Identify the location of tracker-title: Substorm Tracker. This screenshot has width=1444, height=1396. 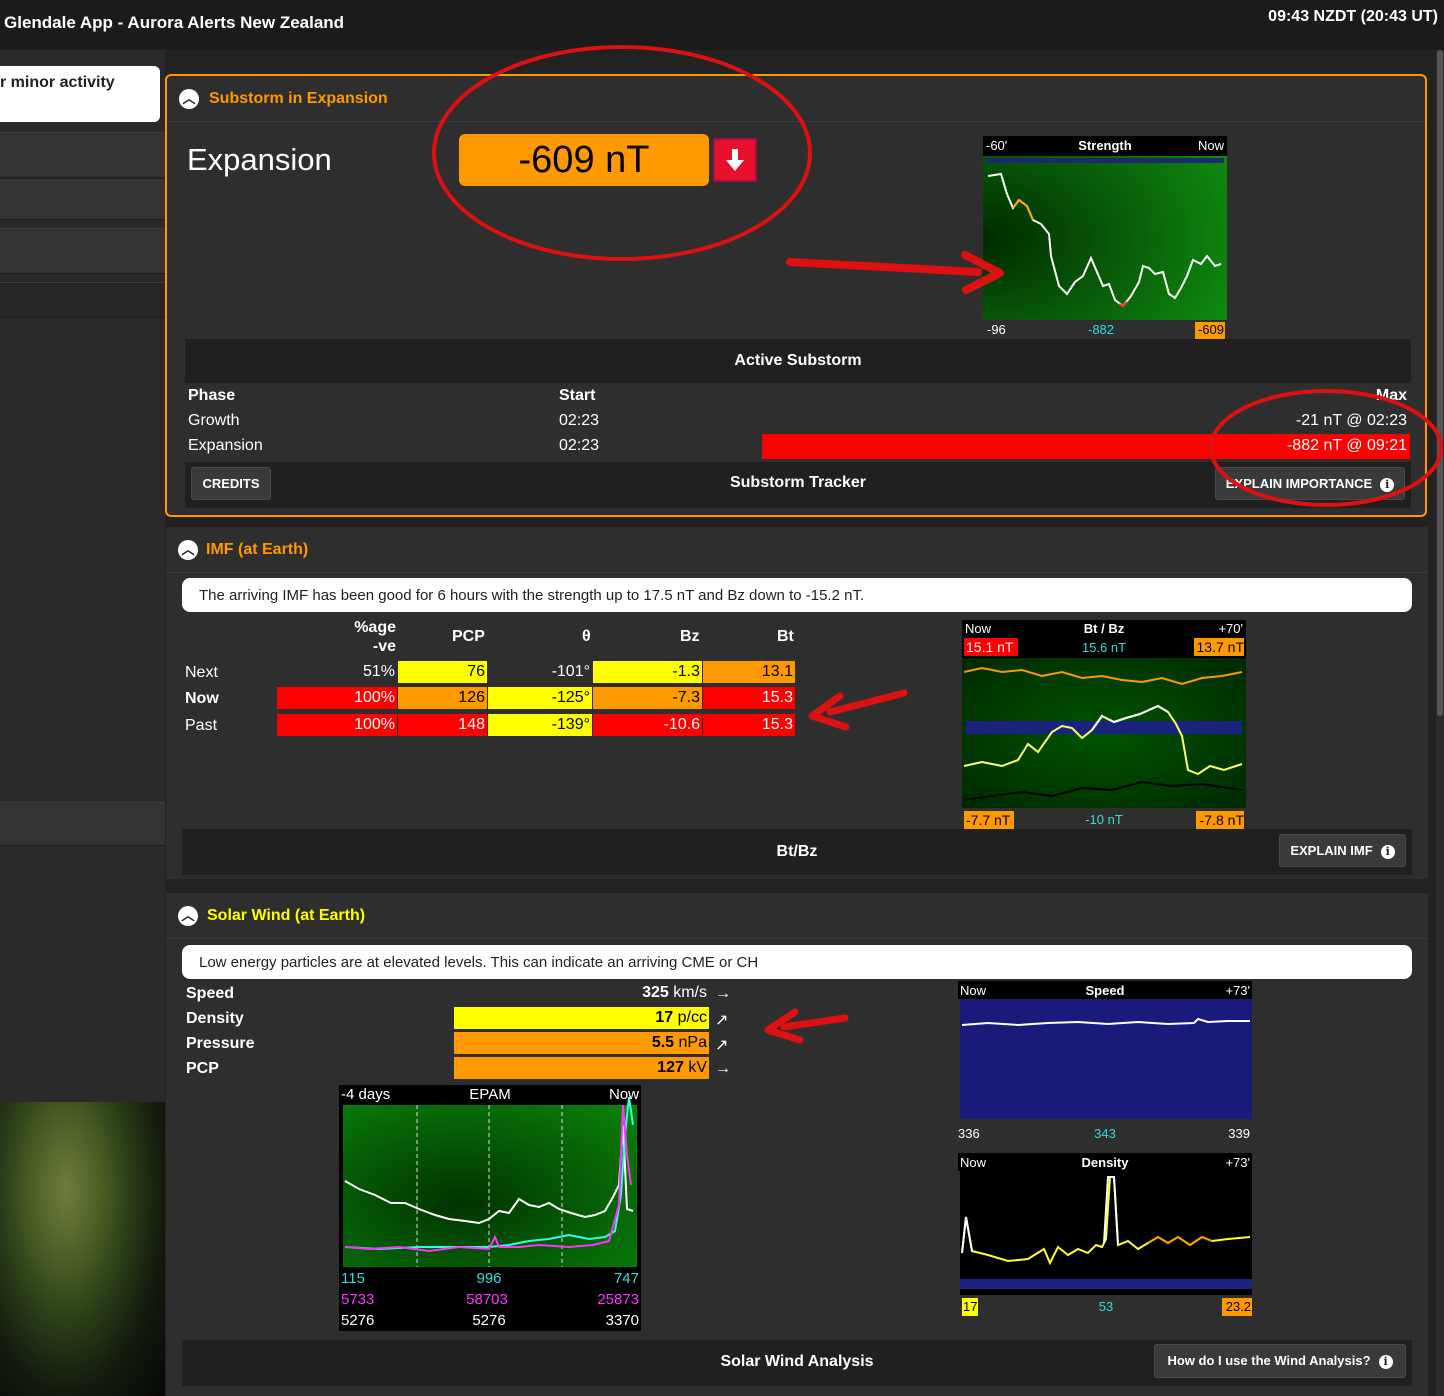
(798, 482).